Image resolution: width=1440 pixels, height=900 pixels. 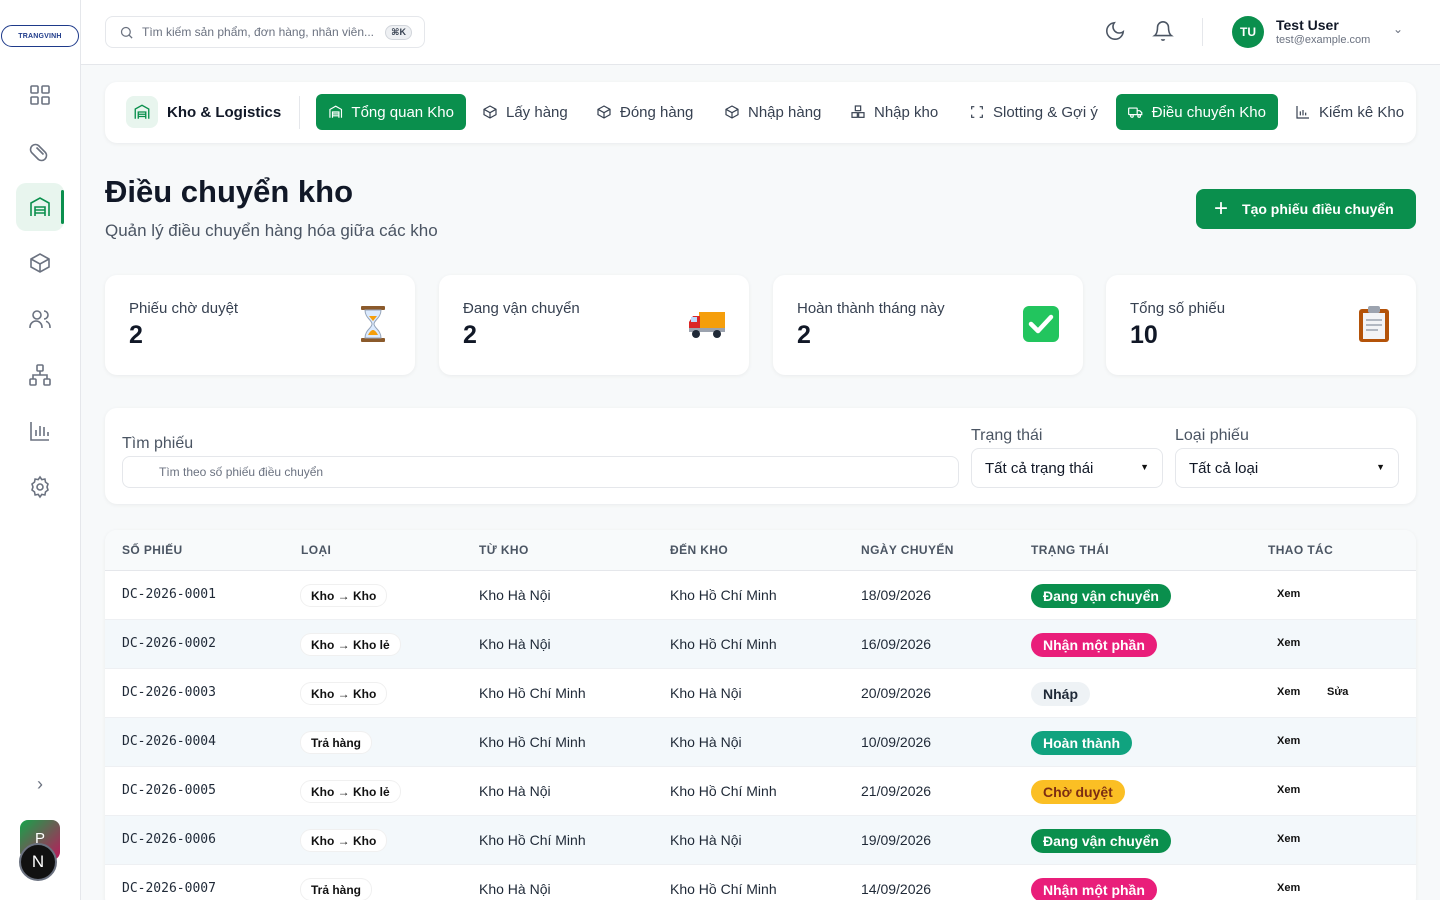 What do you see at coordinates (1248, 32) in the screenshot?
I see `user-avatar: TU` at bounding box center [1248, 32].